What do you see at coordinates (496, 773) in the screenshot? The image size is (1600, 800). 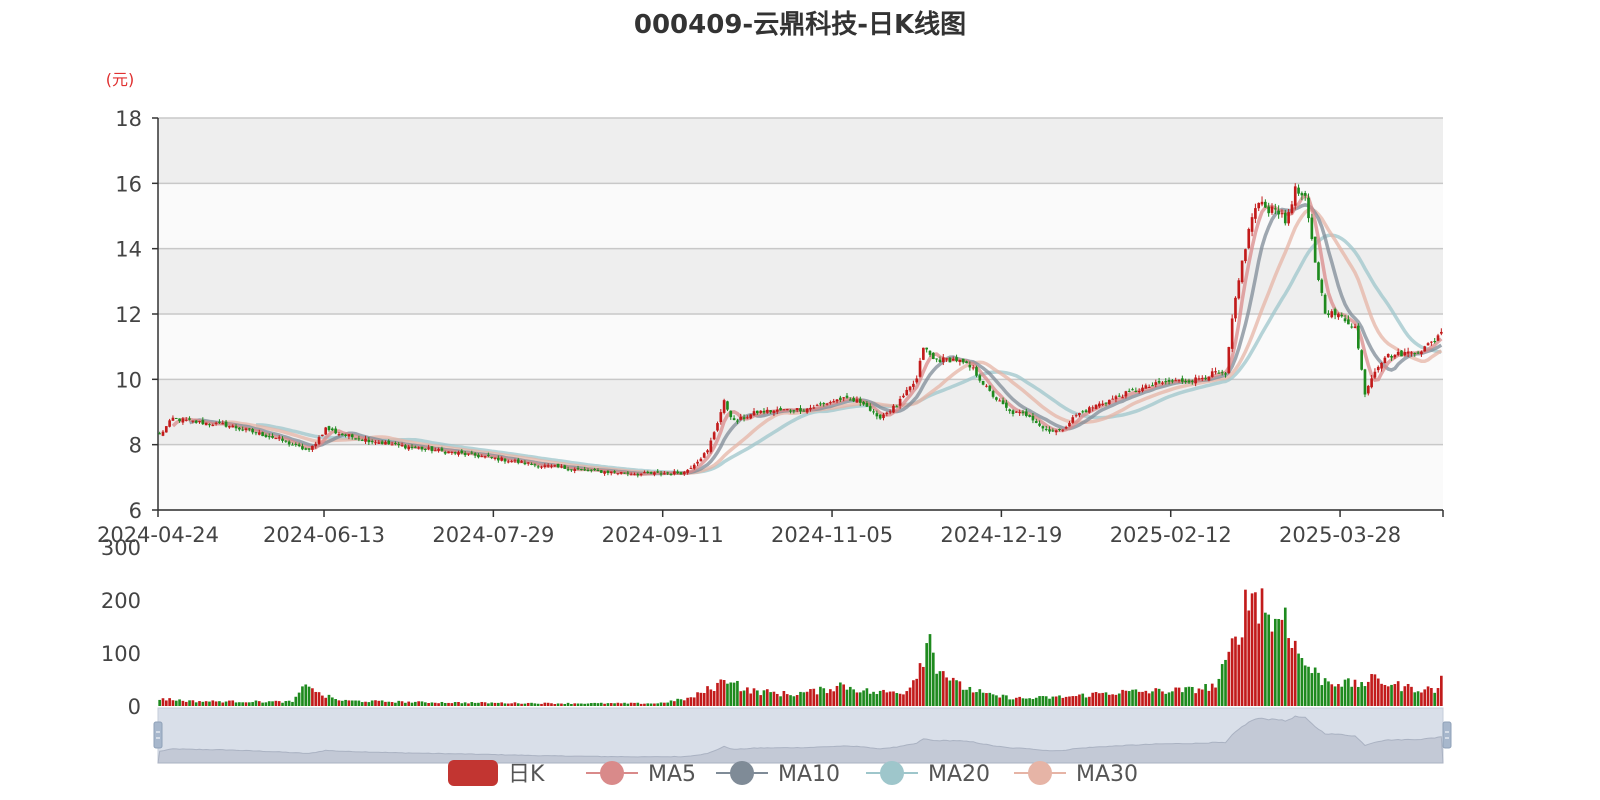 I see `legend-item-日k: 日K` at bounding box center [496, 773].